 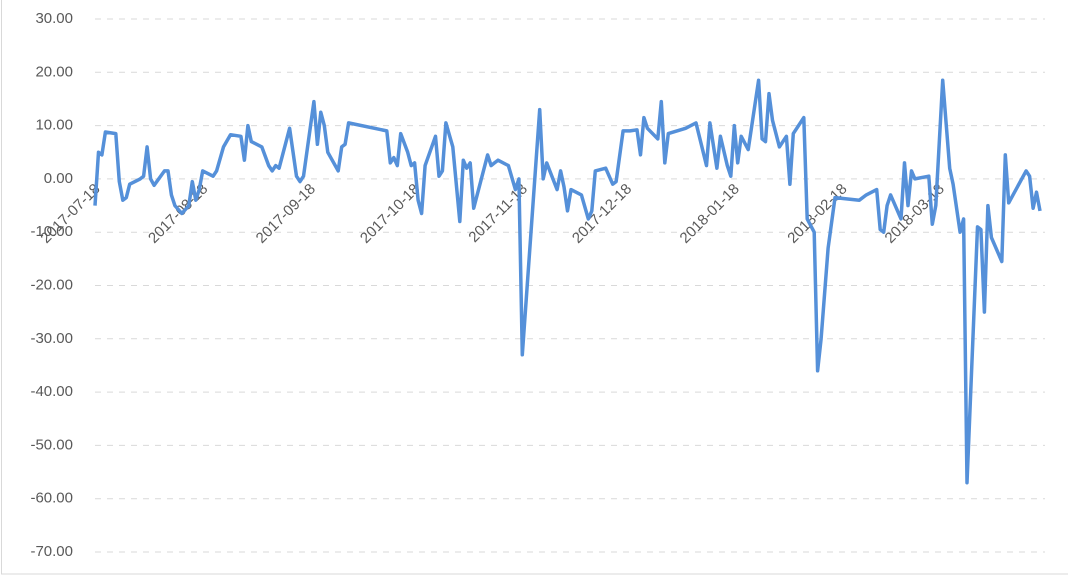 I want to click on x-tick-label: 2017-12-18, so click(x=602, y=214).